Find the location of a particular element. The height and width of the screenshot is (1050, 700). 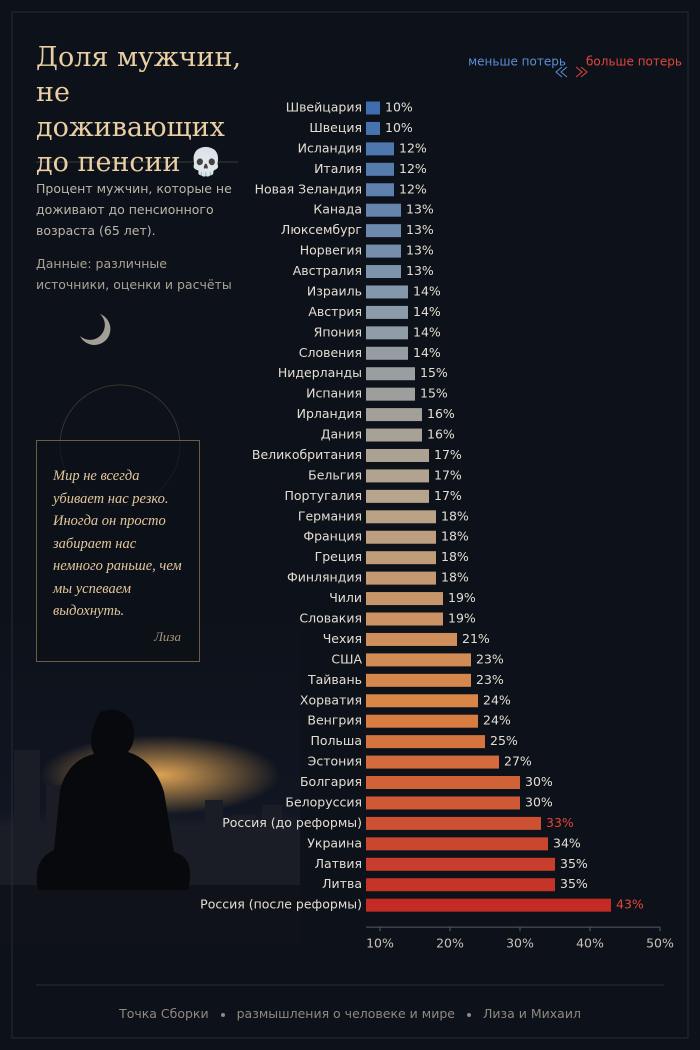

value-label: 33% is located at coordinates (560, 822).